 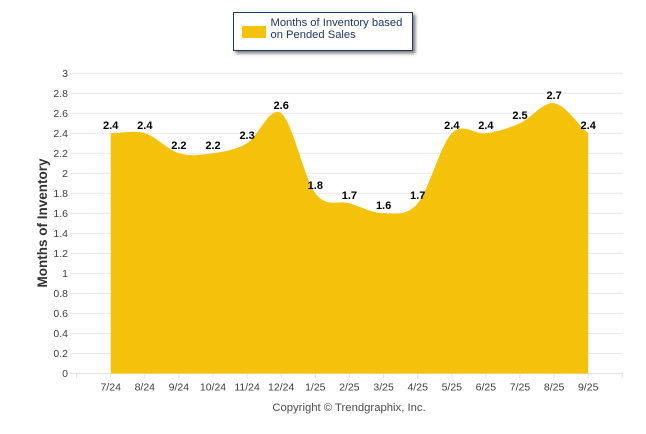 I want to click on svg-text: 2.3, so click(x=246, y=136).